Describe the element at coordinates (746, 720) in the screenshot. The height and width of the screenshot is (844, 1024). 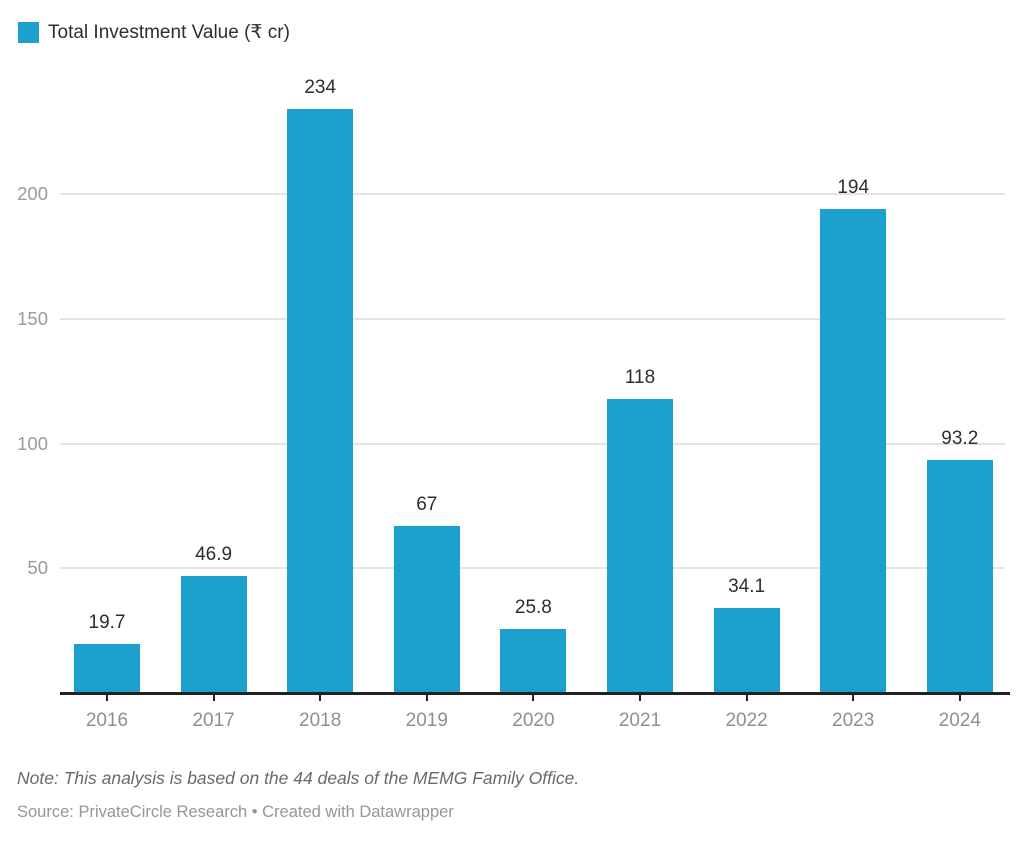
I see `x-axis-tick-label: 2022` at that location.